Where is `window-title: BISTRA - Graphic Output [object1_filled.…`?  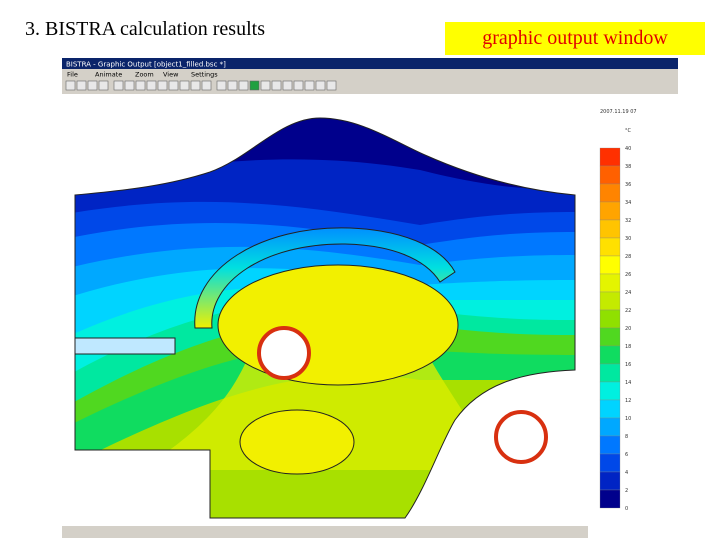
window-title: BISTRA - Graphic Output [object1_filled.… is located at coordinates (146, 65).